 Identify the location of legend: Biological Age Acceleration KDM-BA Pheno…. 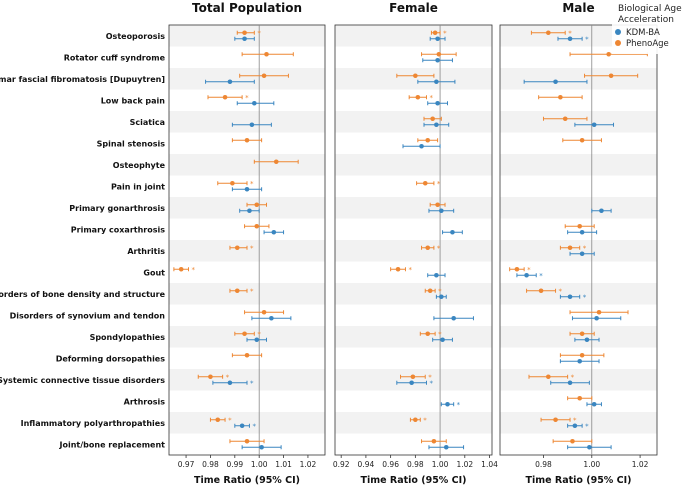
(648, 28).